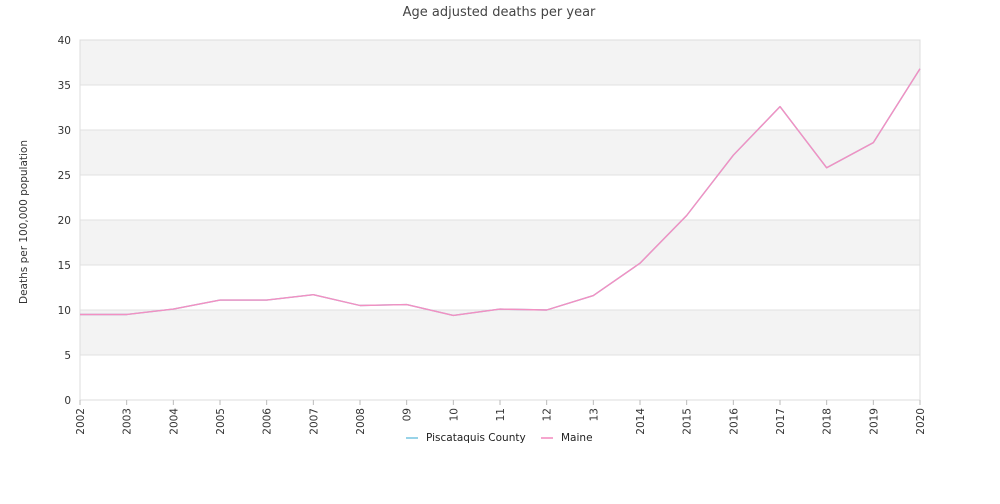  What do you see at coordinates (921, 421) in the screenshot?
I see `x-tick-label: 2020` at bounding box center [921, 421].